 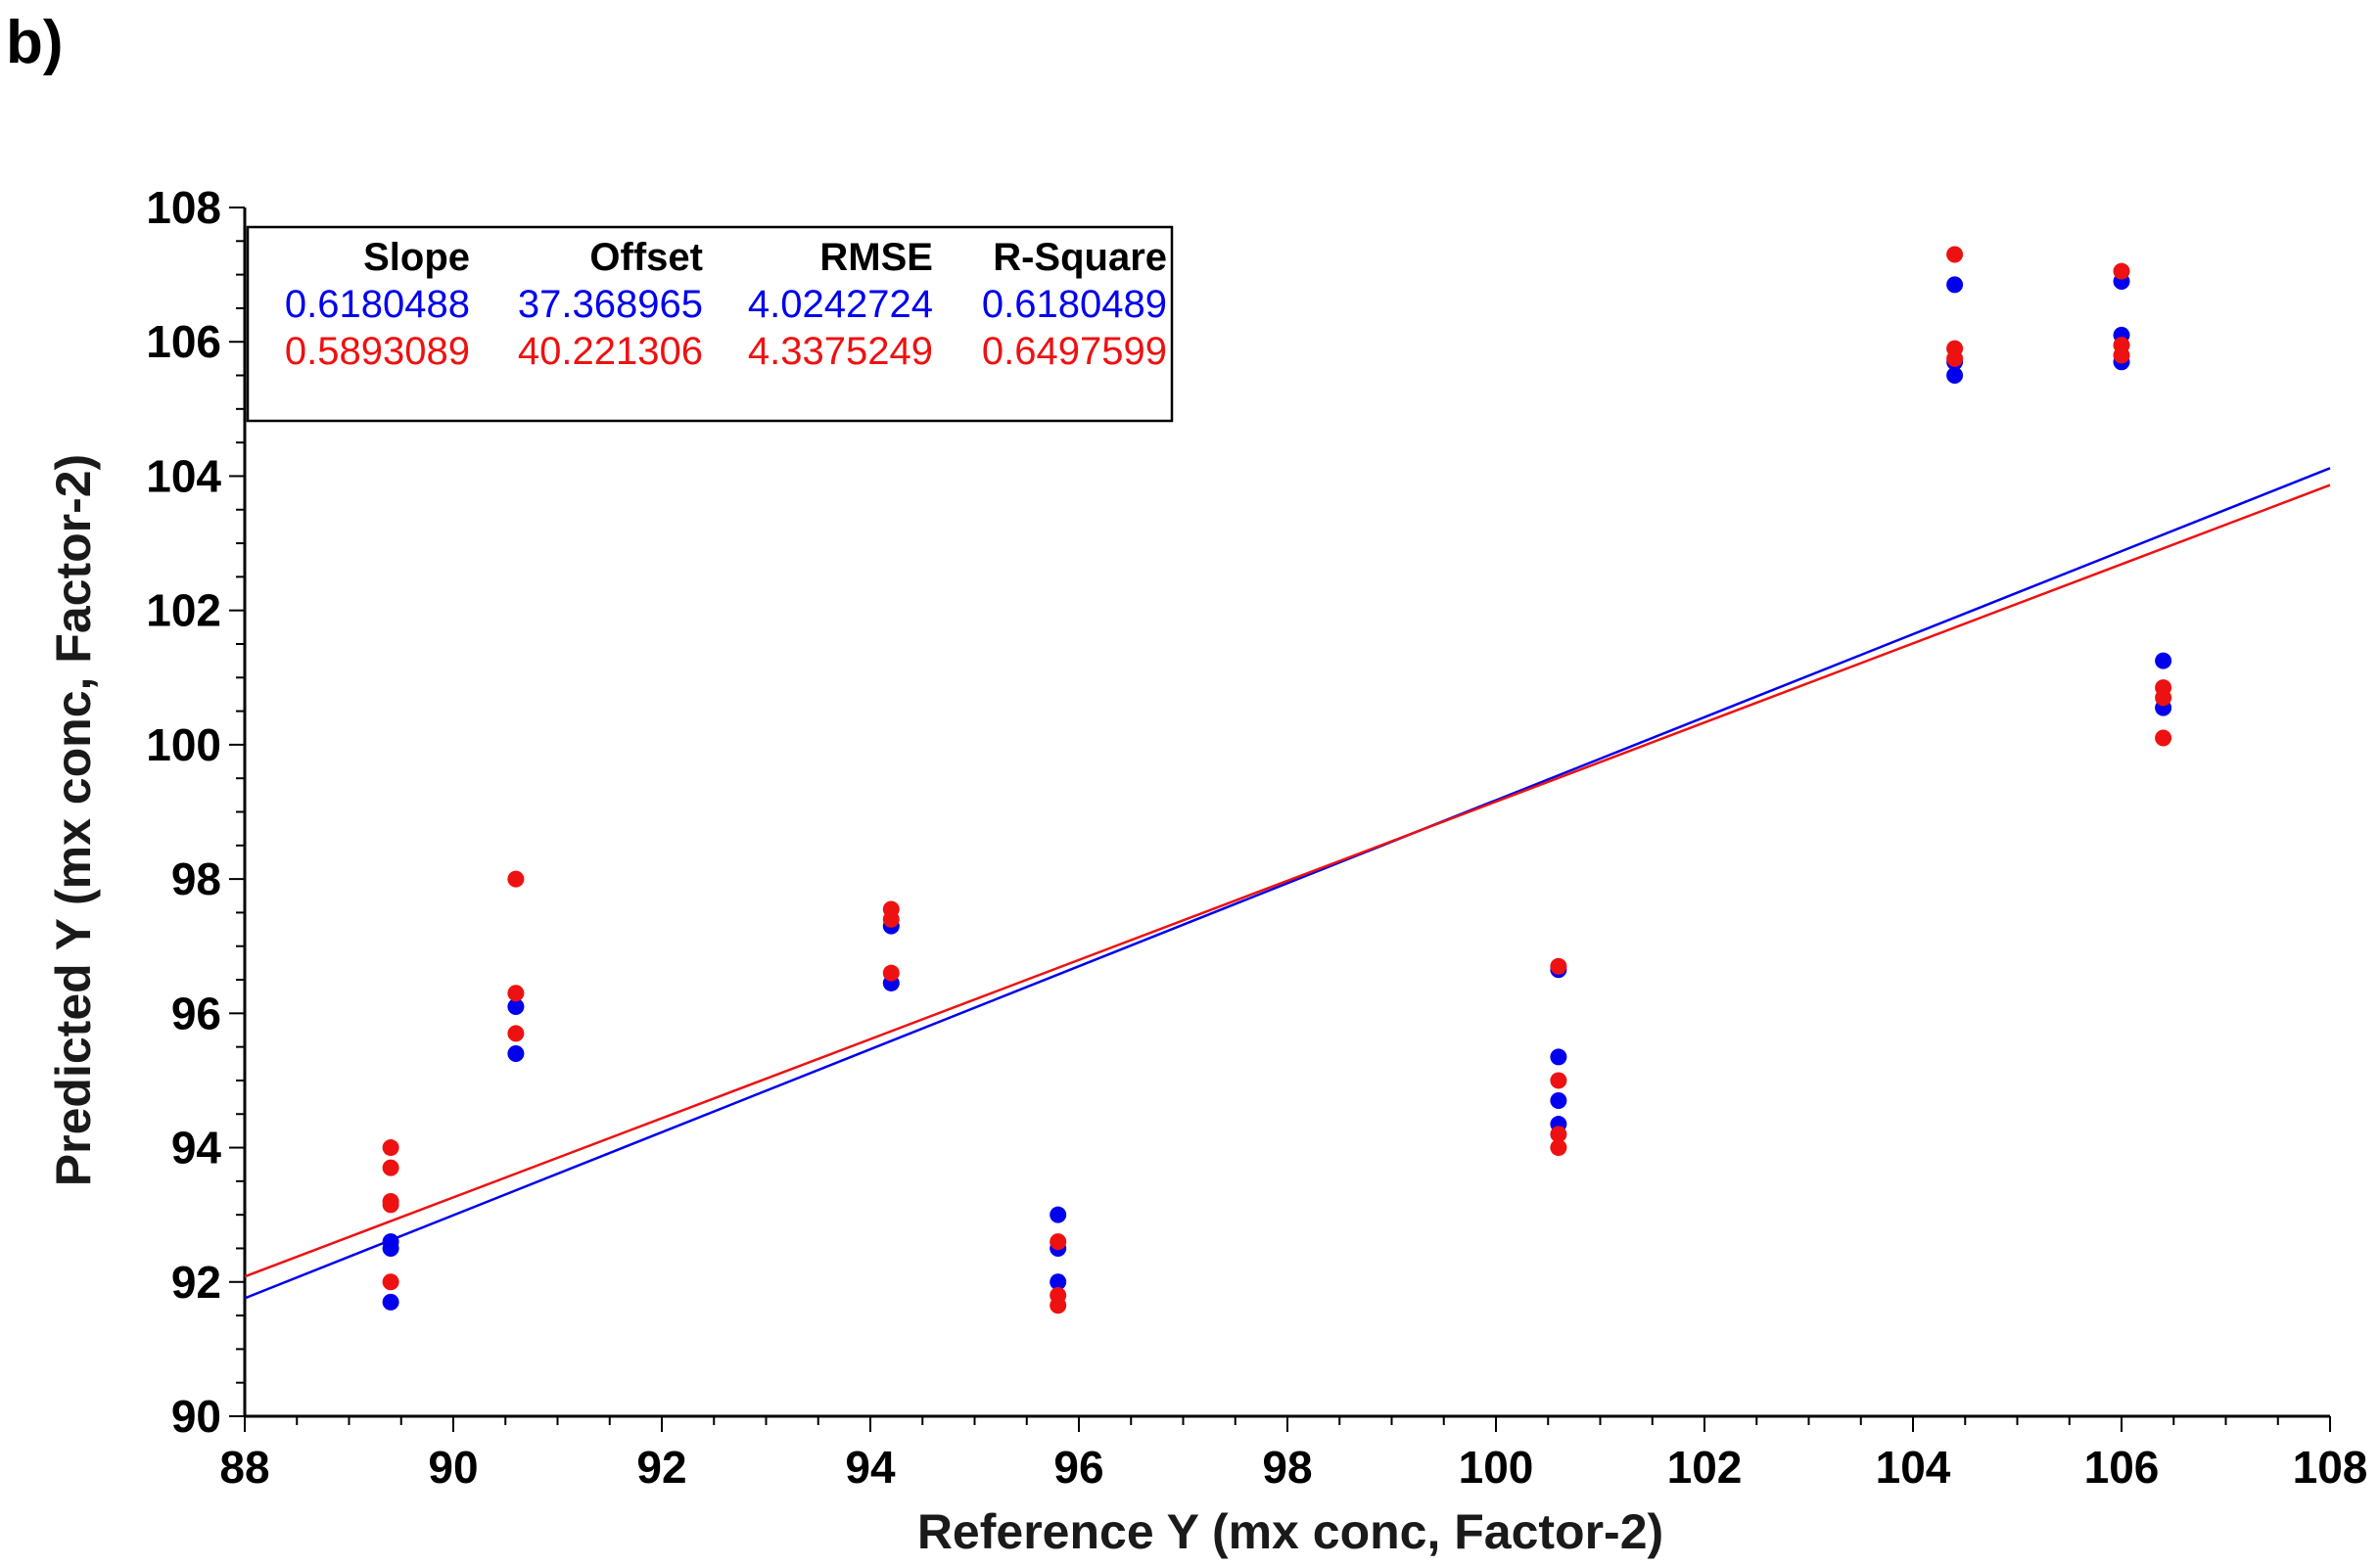 What do you see at coordinates (73, 820) in the screenshot?
I see `y-axis-title: Predicted Y (mx conc, Factor-2)` at bounding box center [73, 820].